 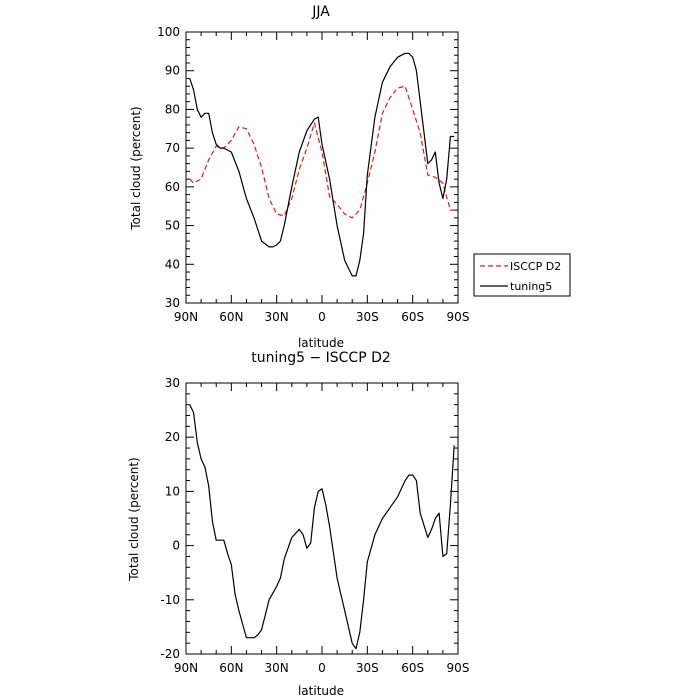 What do you see at coordinates (168, 32) in the screenshot?
I see `top-y-tick-label: 100` at bounding box center [168, 32].